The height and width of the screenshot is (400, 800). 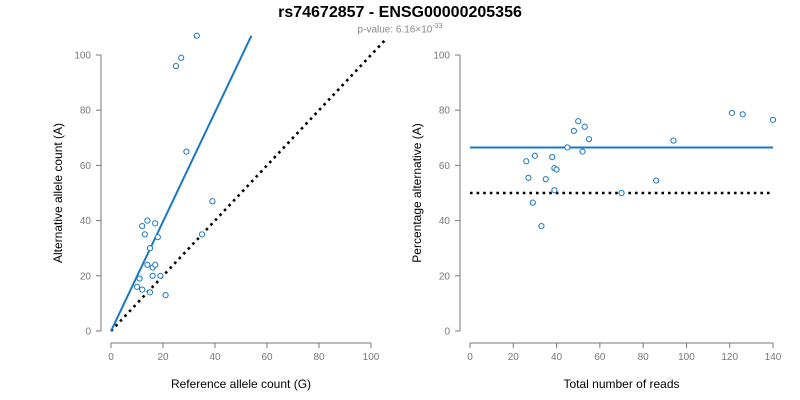 What do you see at coordinates (557, 357) in the screenshot?
I see `panel-2-x-tick-label-2: 40` at bounding box center [557, 357].